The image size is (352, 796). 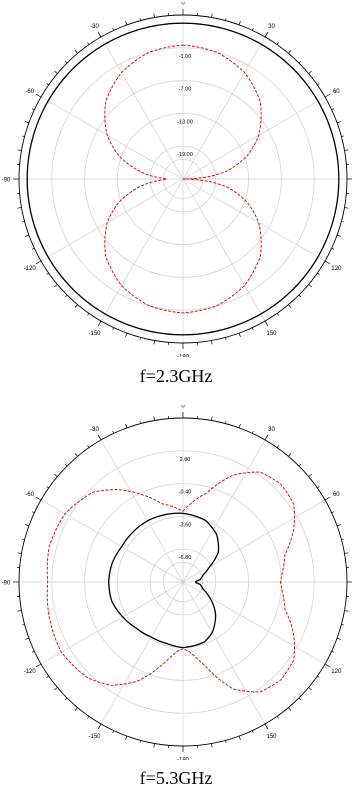 What do you see at coordinates (336, 672) in the screenshot?
I see `angle-tick-label: 120` at bounding box center [336, 672].